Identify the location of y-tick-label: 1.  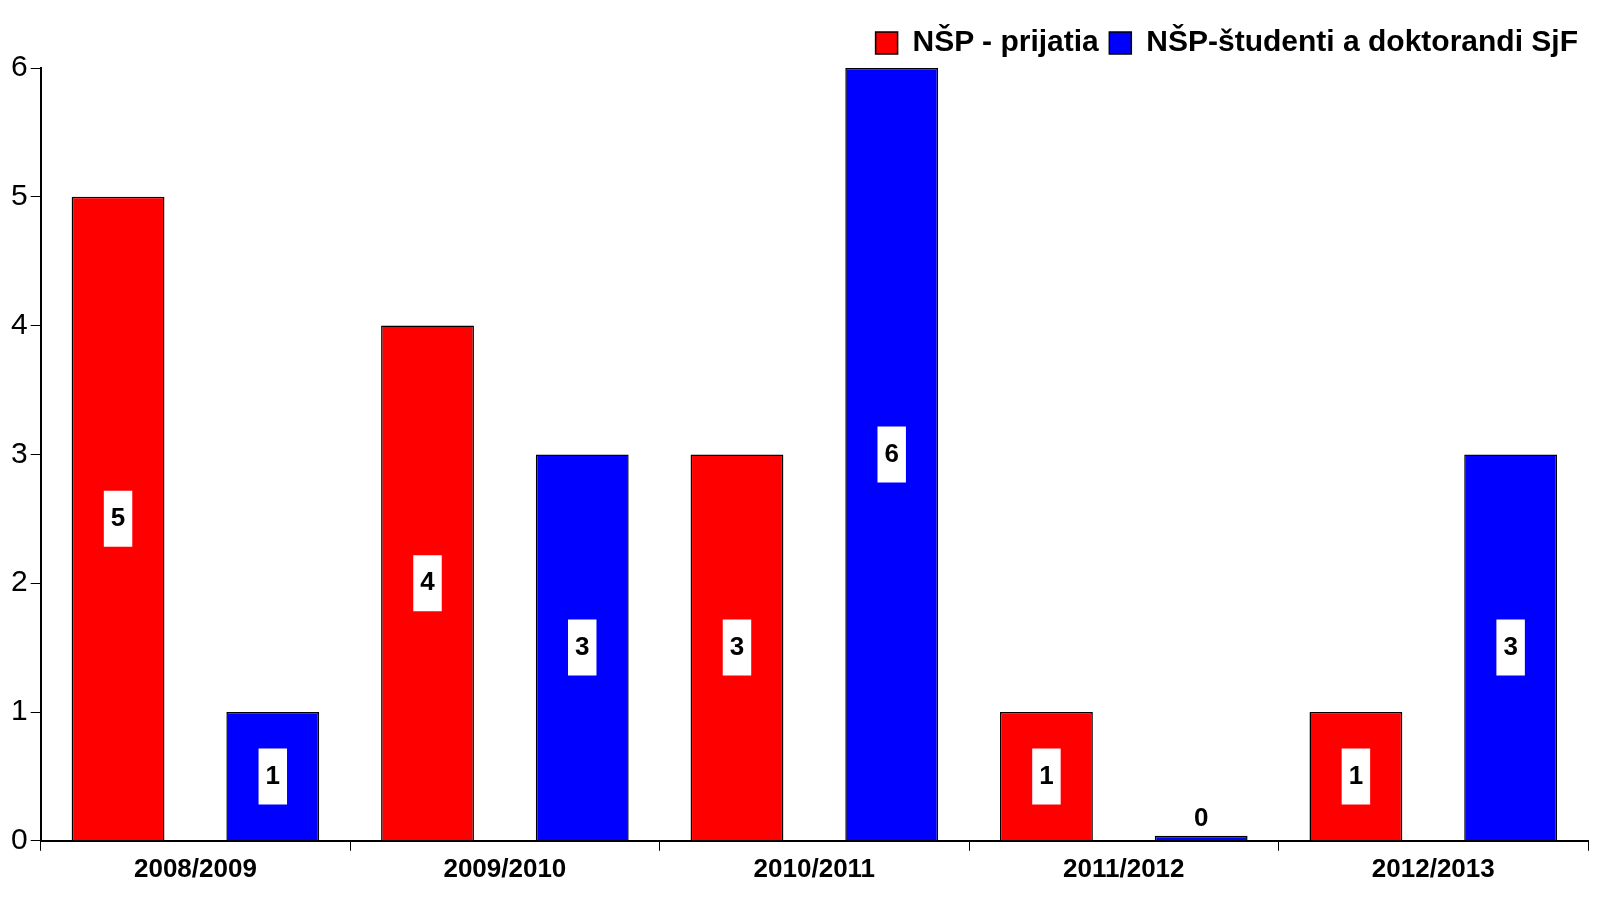
(19, 710).